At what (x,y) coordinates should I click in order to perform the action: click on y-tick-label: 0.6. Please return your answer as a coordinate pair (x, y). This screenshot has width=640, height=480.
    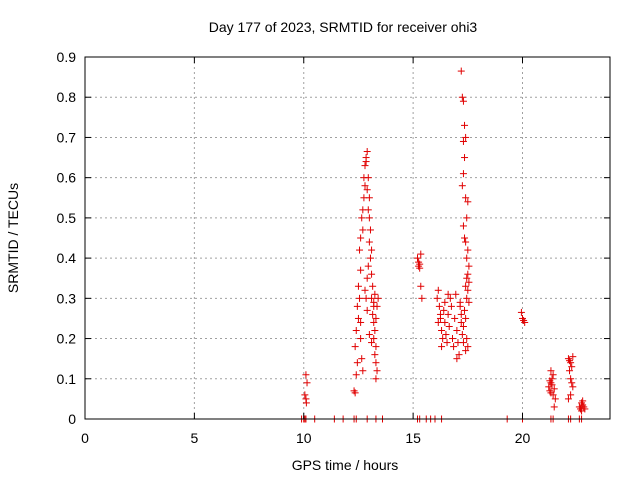
    Looking at the image, I should click on (67, 178).